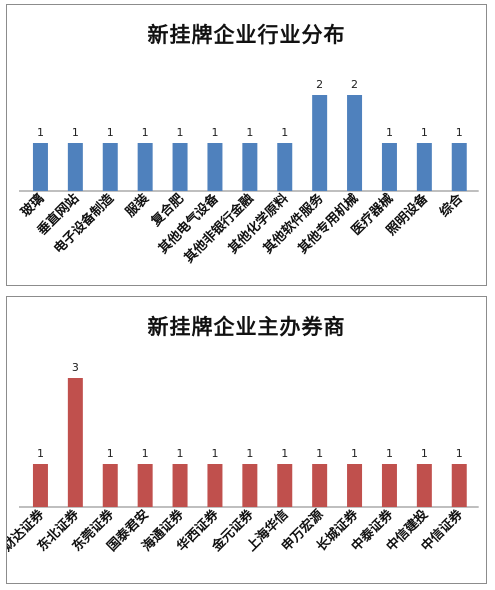  I want to click on category-tick-label: 综合, so click(451, 205).